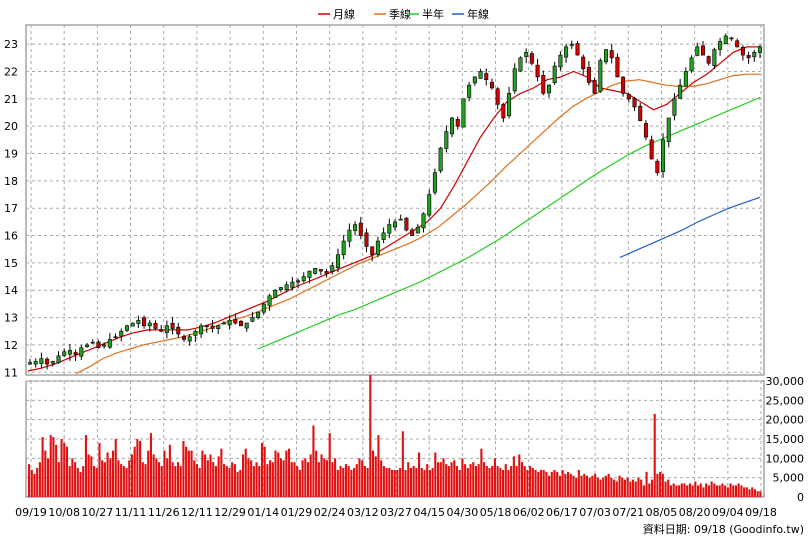 The image size is (808, 540). What do you see at coordinates (800, 497) in the screenshot?
I see `volume-tick-label: 0` at bounding box center [800, 497].